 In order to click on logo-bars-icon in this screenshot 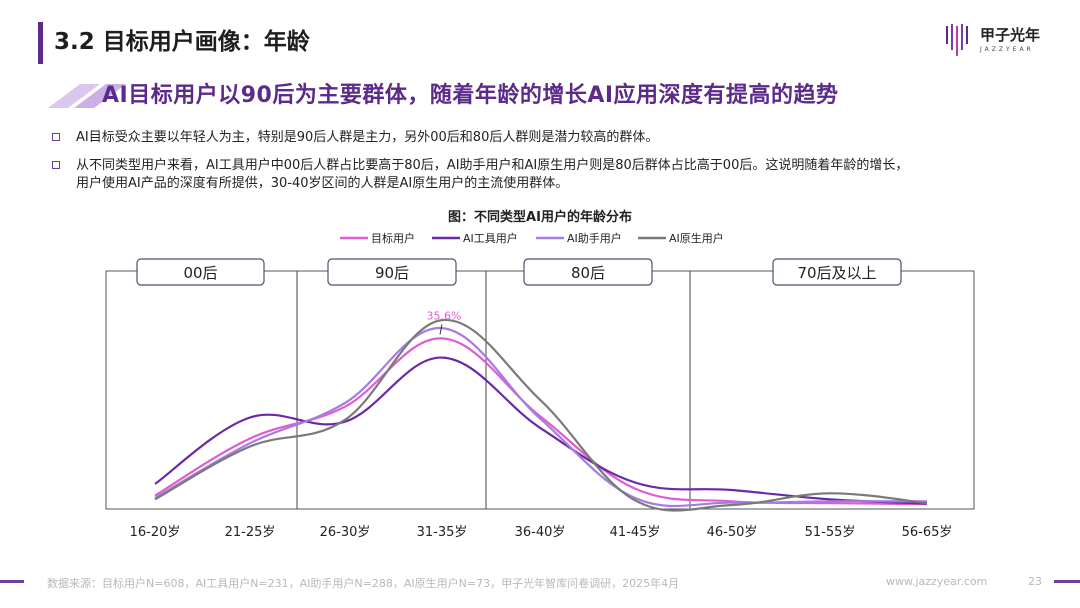, I will do `click(957, 40)`.